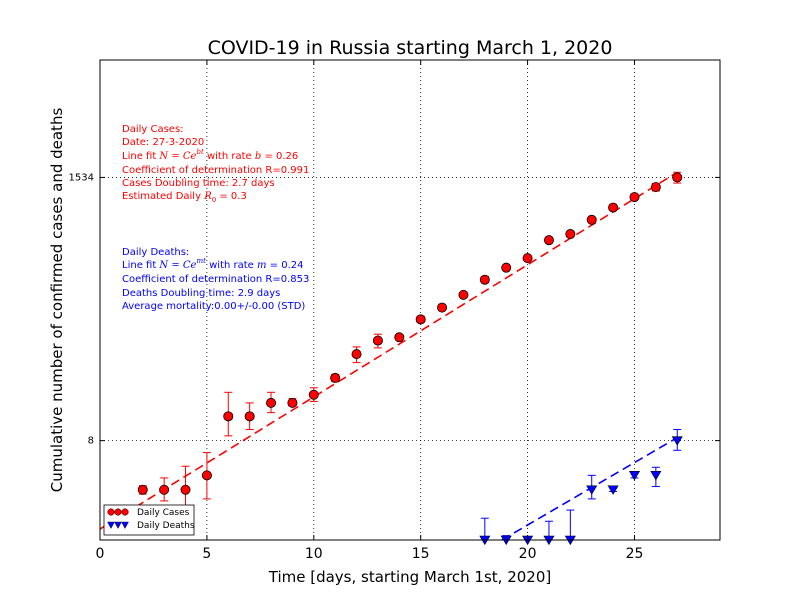  What do you see at coordinates (279, 156) in the screenshot?
I see `cases-annotation-part: = 0.26` at bounding box center [279, 156].